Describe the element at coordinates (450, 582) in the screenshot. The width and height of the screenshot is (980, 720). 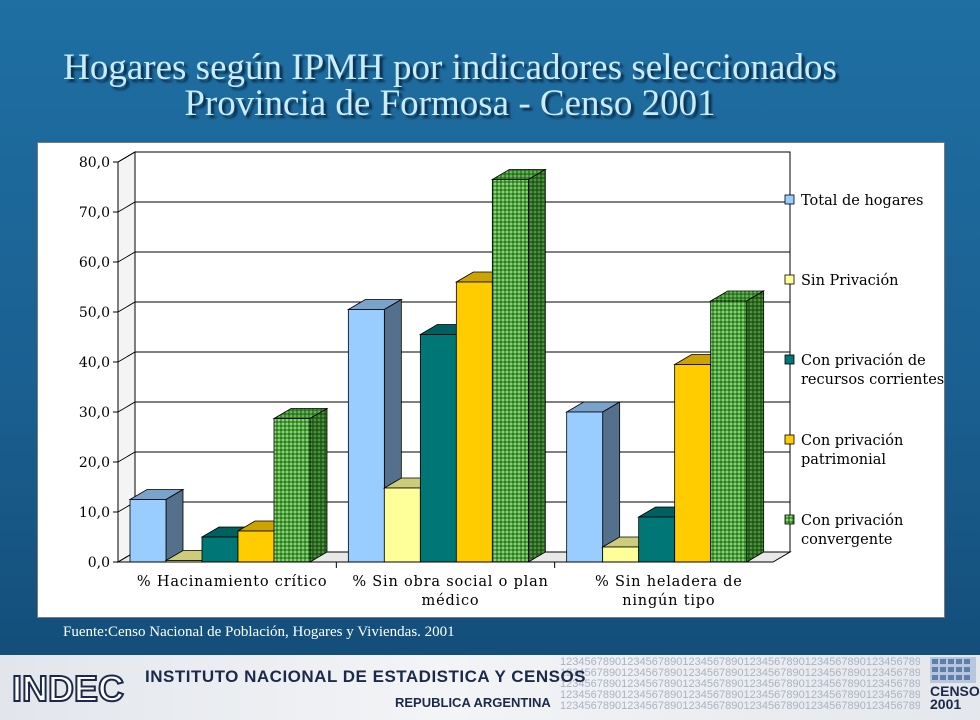
I see `x-category-label: % Sin obra social o plan` at that location.